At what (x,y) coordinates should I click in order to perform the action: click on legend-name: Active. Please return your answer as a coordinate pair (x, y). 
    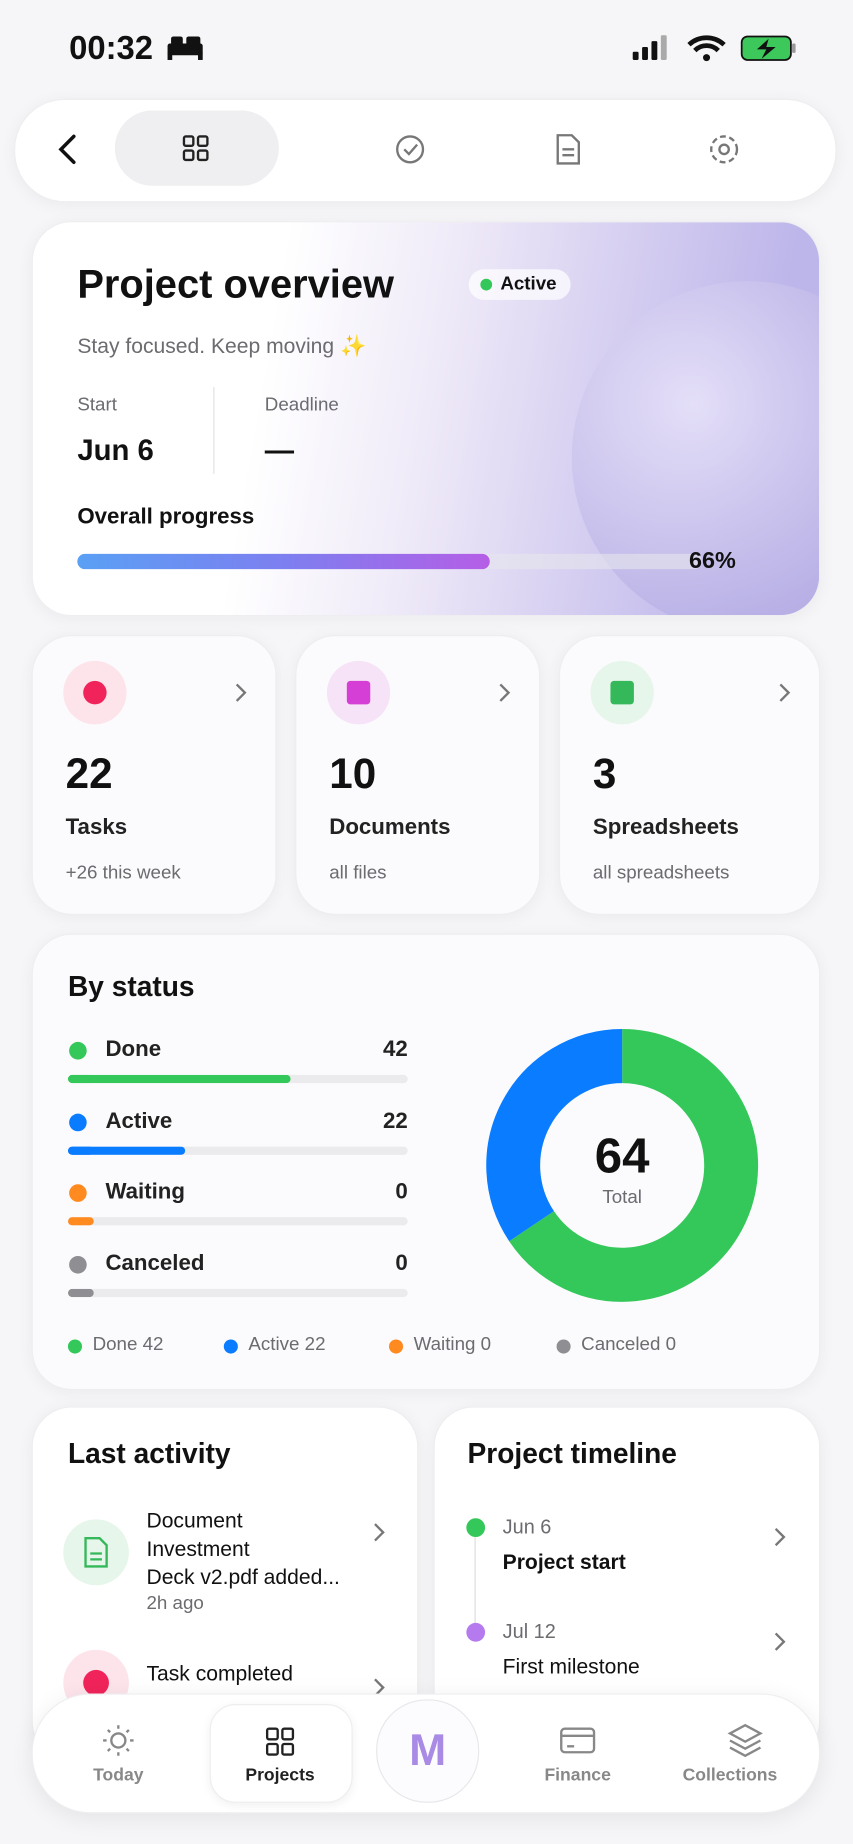
    Looking at the image, I should click on (274, 1344).